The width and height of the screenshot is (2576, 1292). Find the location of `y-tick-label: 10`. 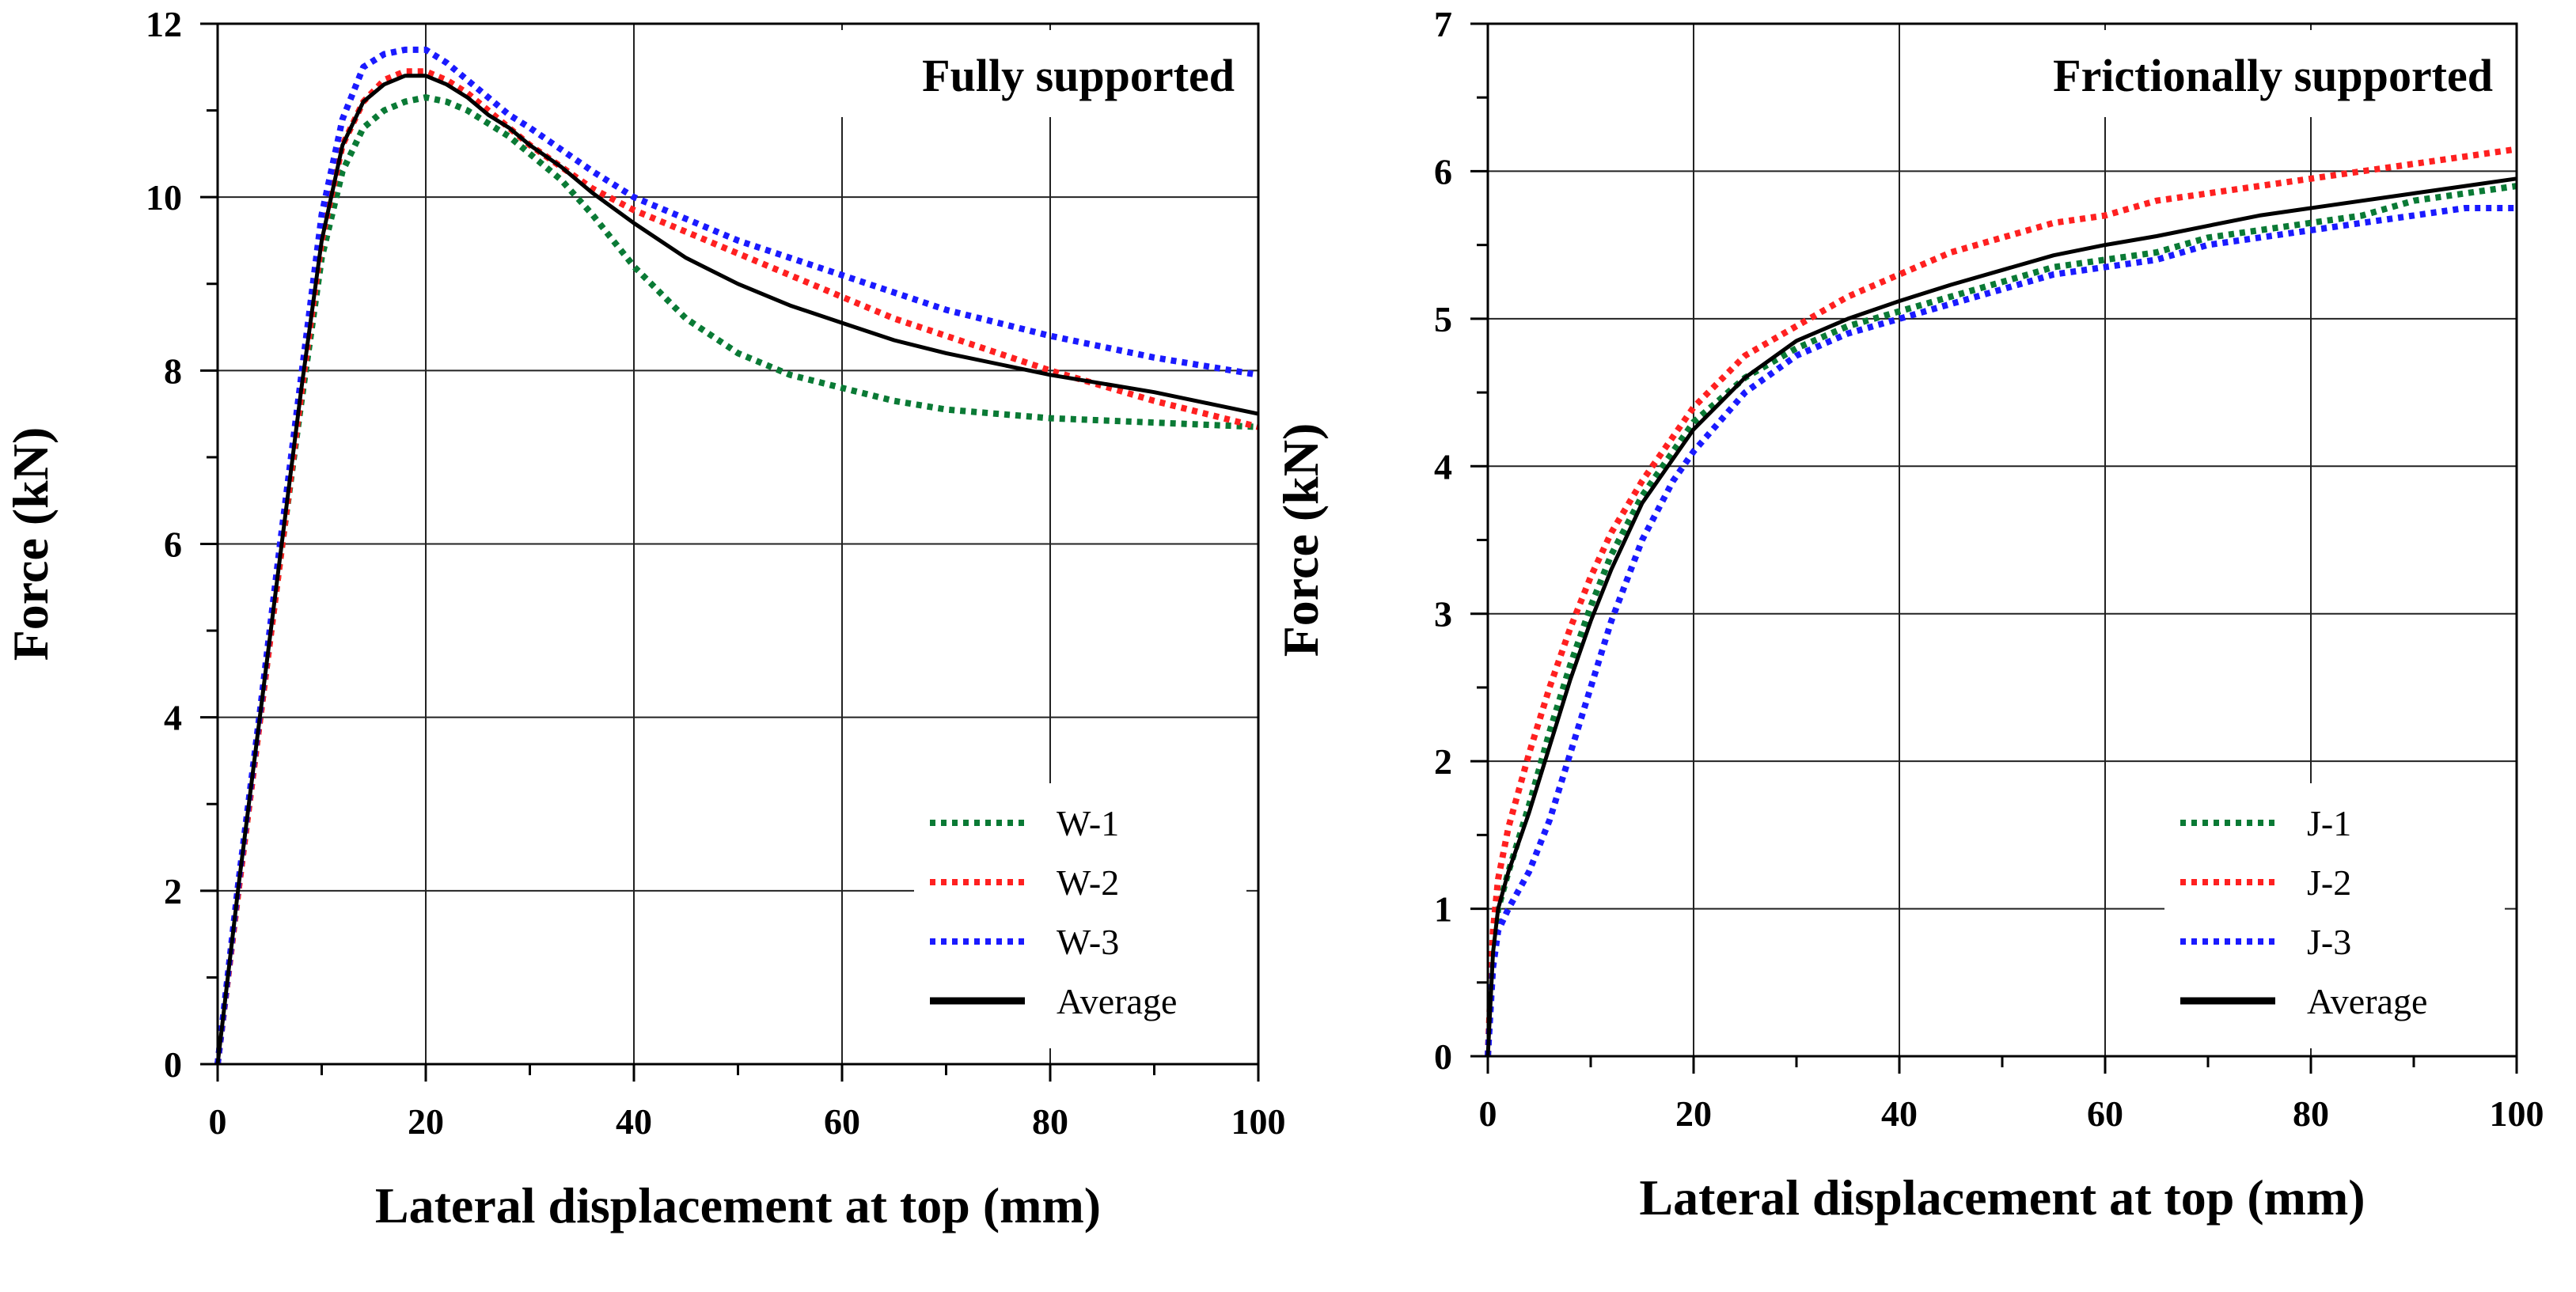

y-tick-label: 10 is located at coordinates (164, 197).